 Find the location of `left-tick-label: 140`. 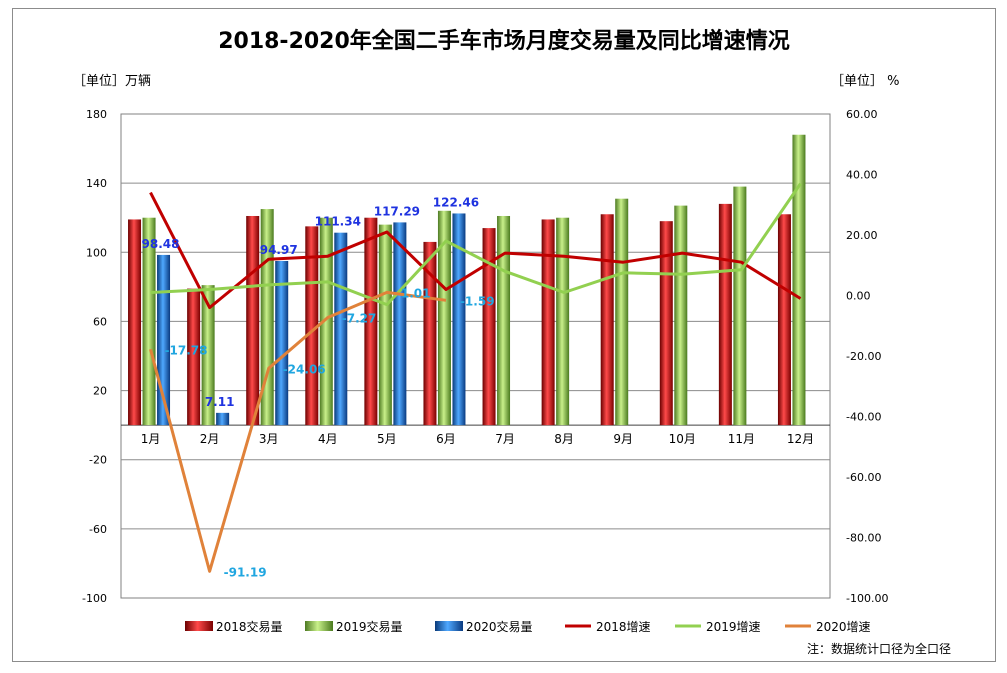

left-tick-label: 140 is located at coordinates (96, 183).